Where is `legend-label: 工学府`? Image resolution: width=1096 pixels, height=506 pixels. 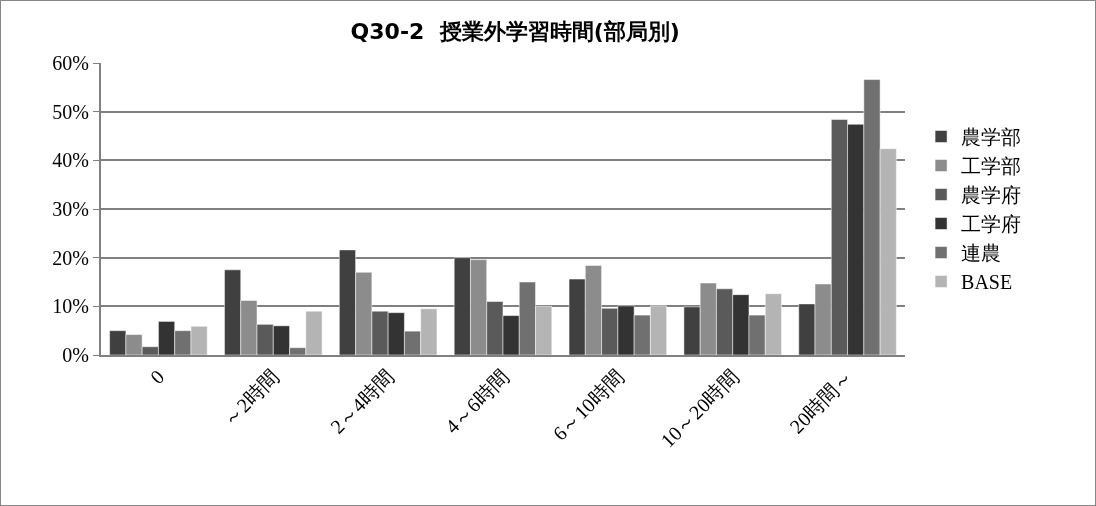 legend-label: 工学府 is located at coordinates (991, 224).